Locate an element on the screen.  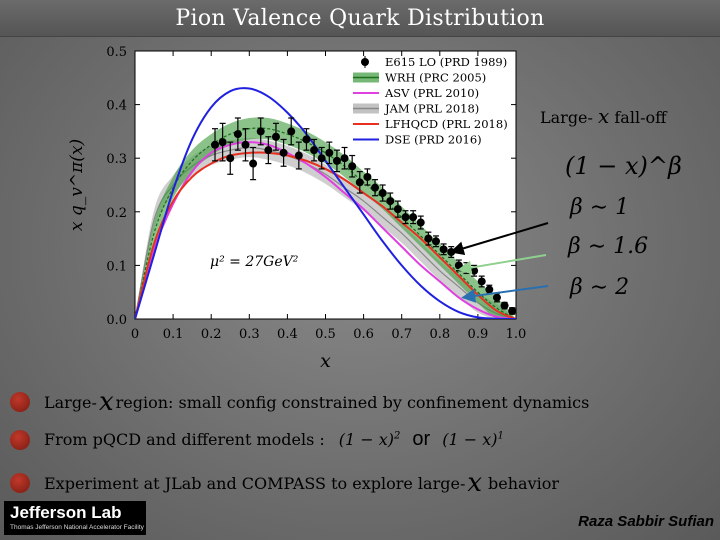
legend-label-dse: DSE (PRD 2016) is located at coordinates (433, 140).